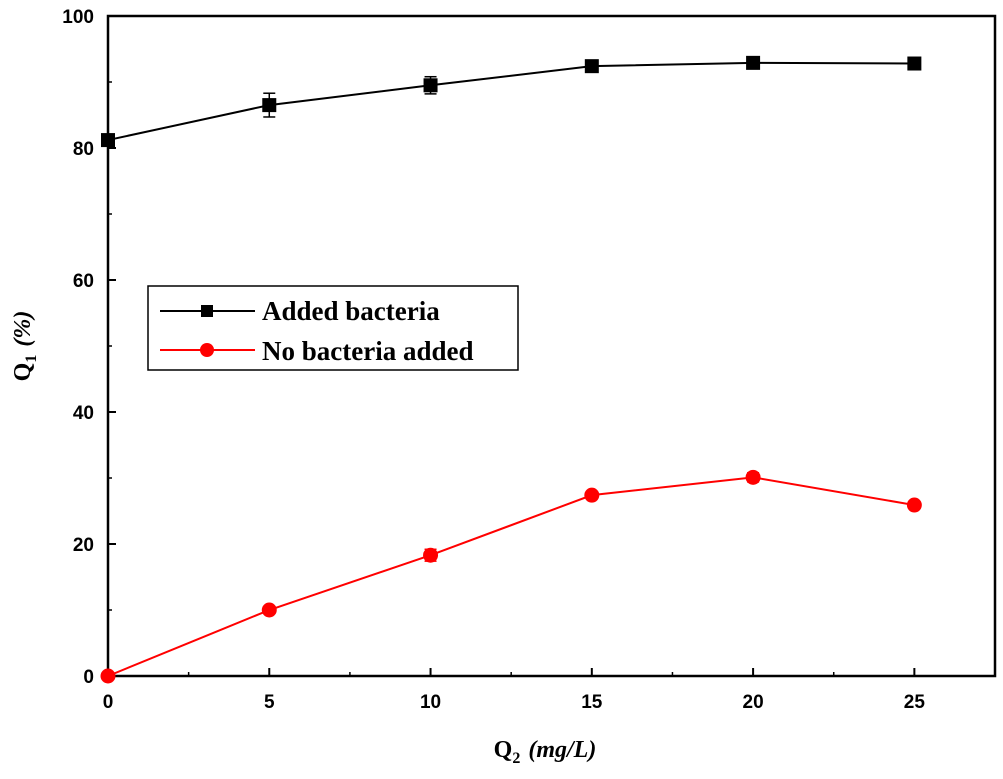 This screenshot has height=779, width=1003. Describe the element at coordinates (753, 702) in the screenshot. I see `x-tick-label: 20` at that location.